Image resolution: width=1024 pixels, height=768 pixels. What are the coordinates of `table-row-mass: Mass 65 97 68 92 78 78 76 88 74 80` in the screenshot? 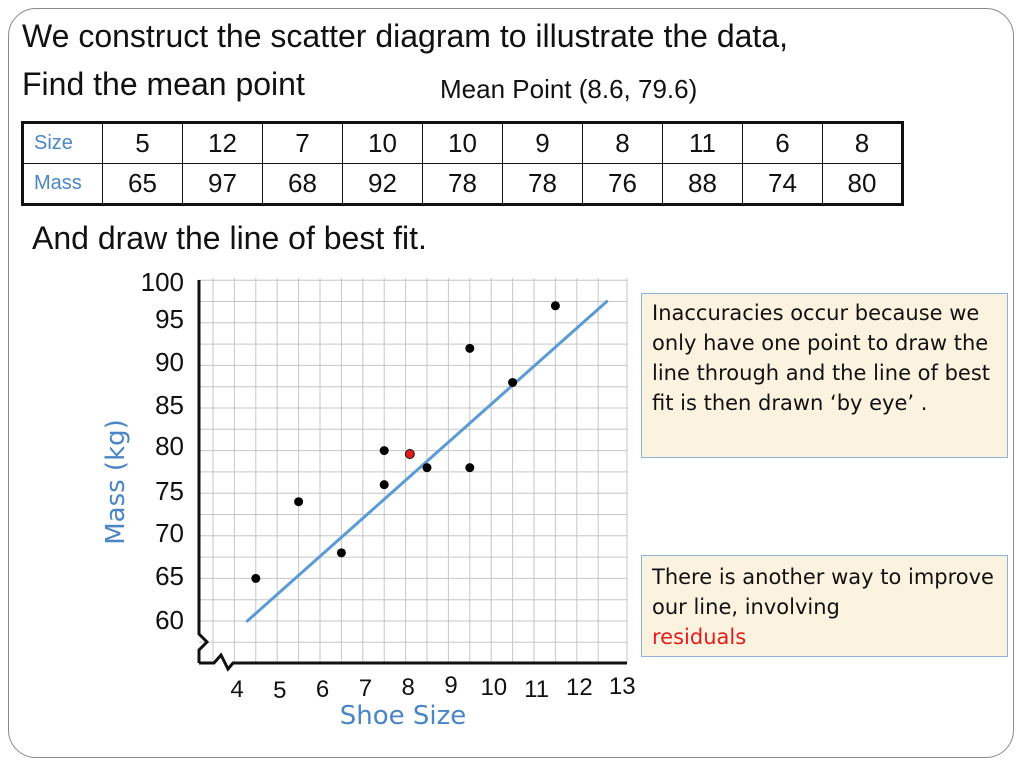 It's located at (462, 184).